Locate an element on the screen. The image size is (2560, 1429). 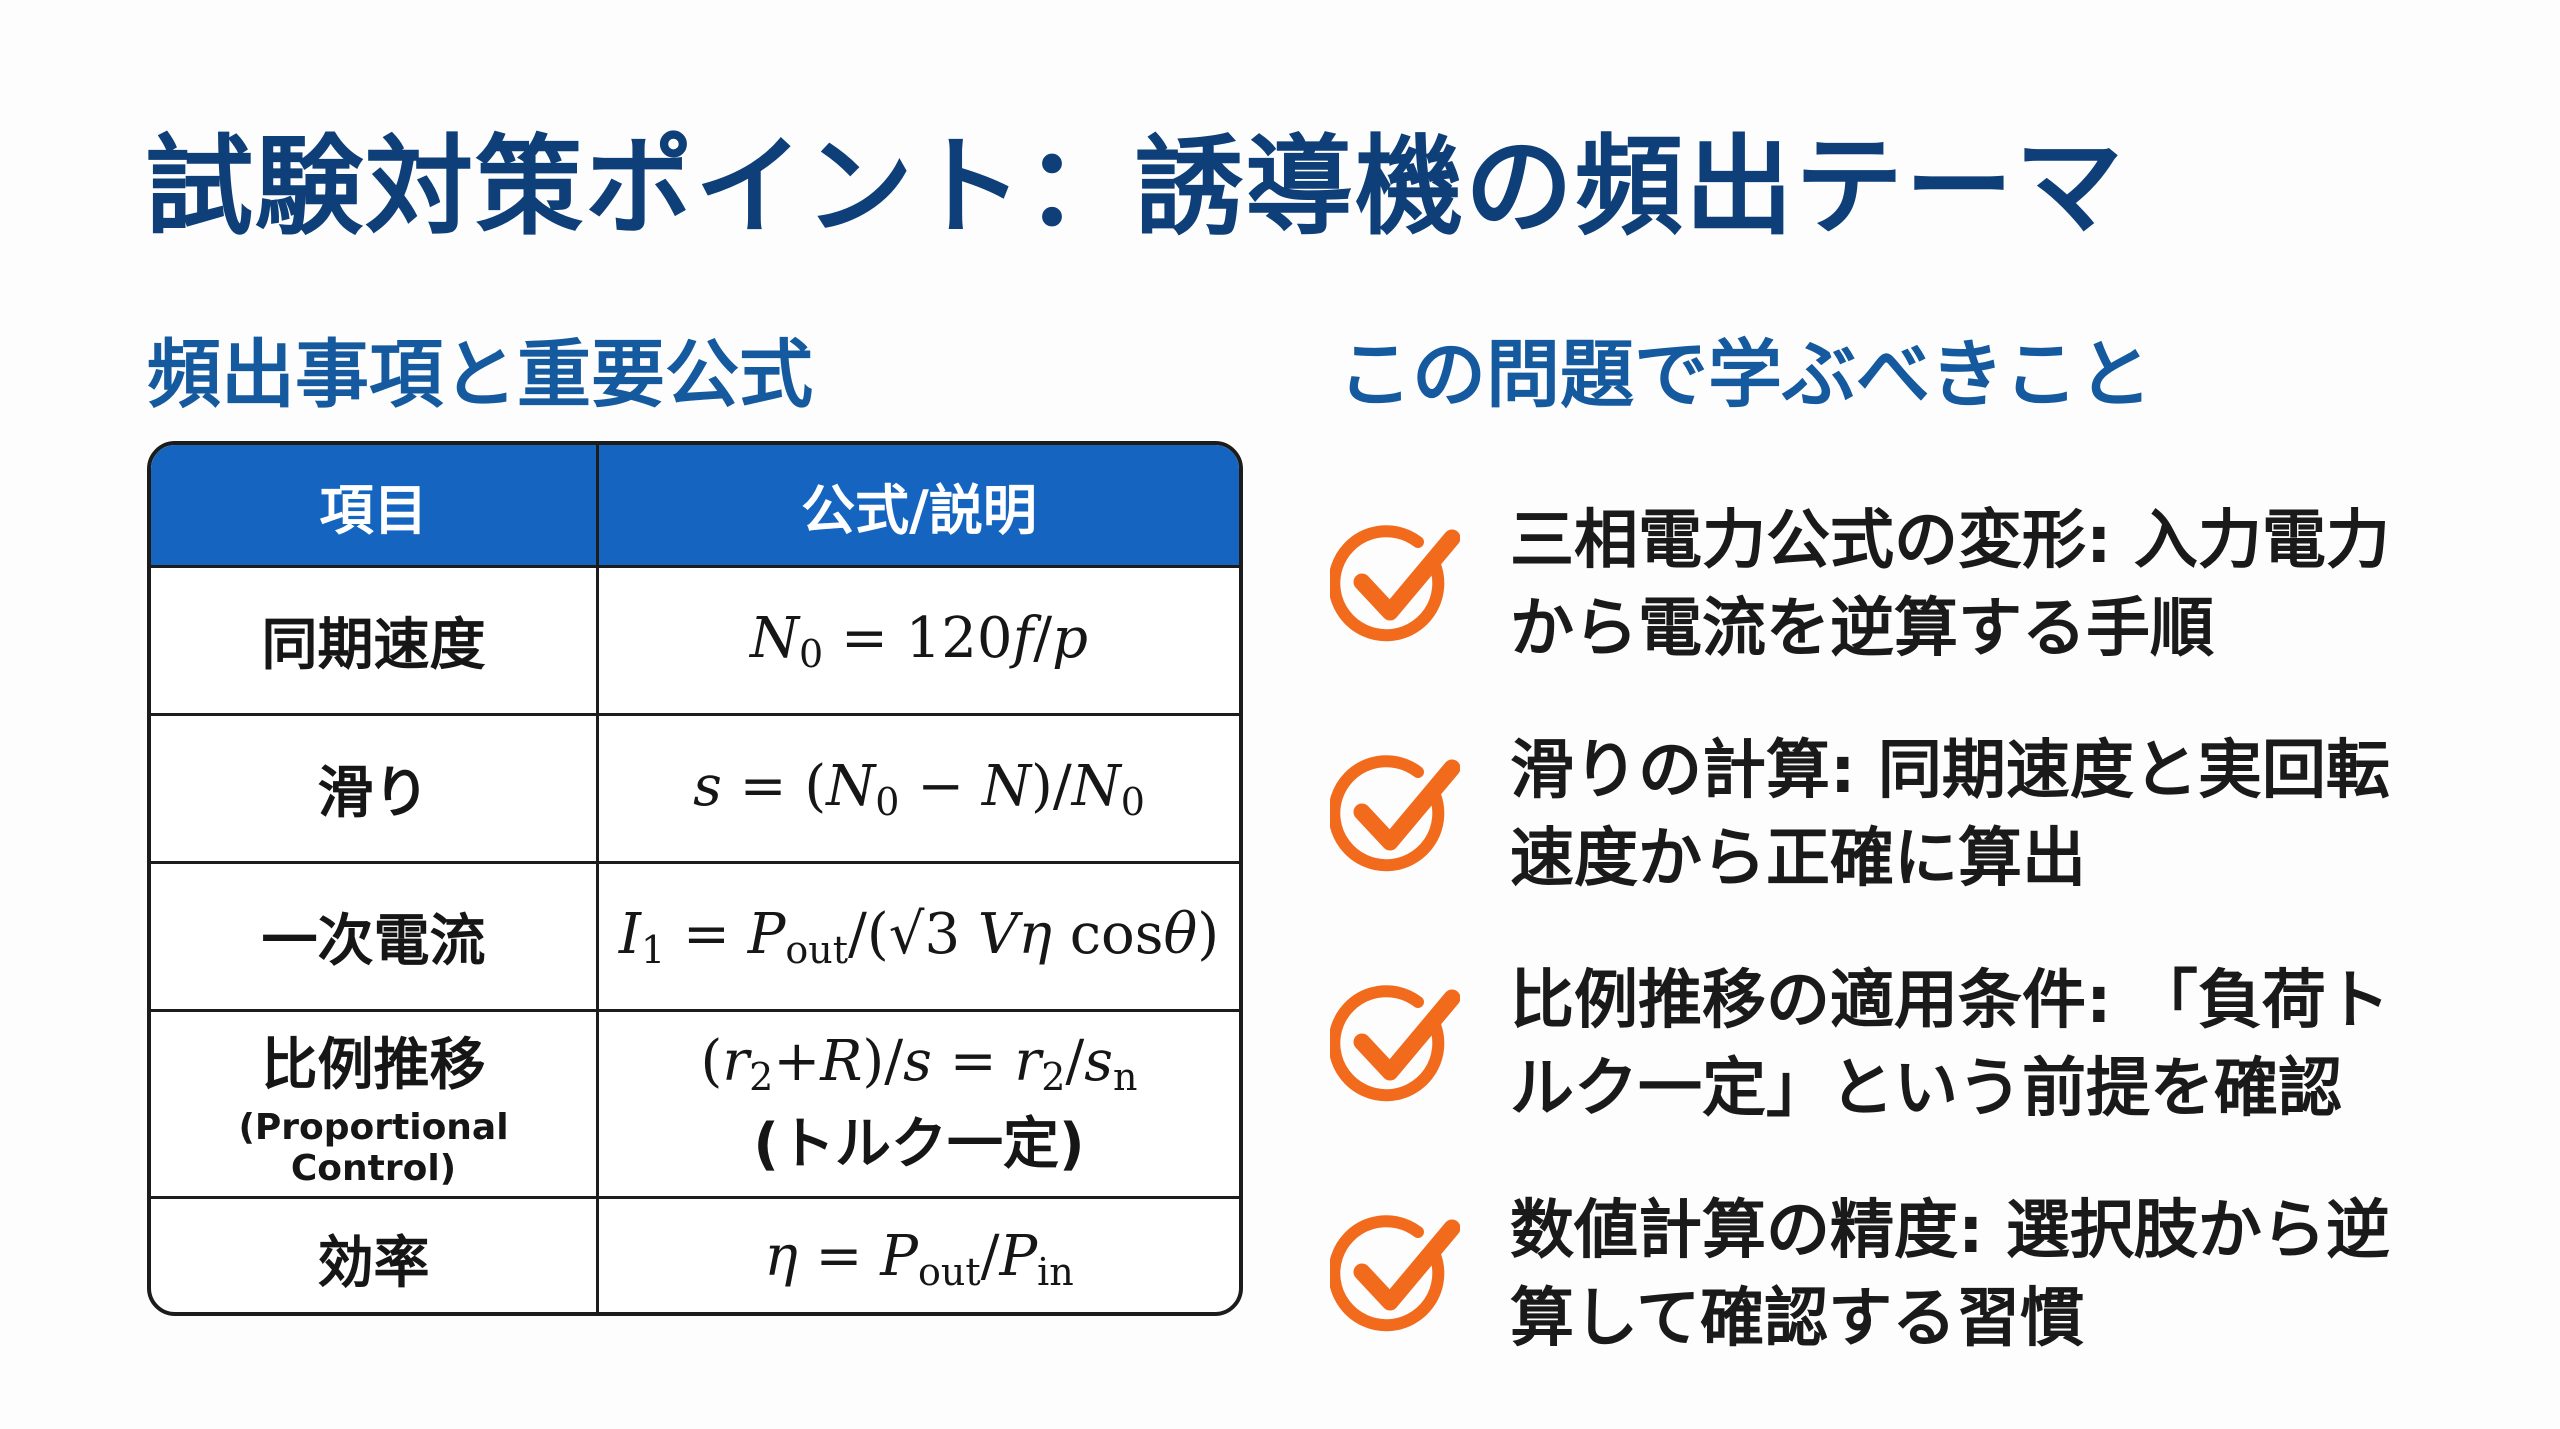
item-cell: 滑り is located at coordinates (375, 788).